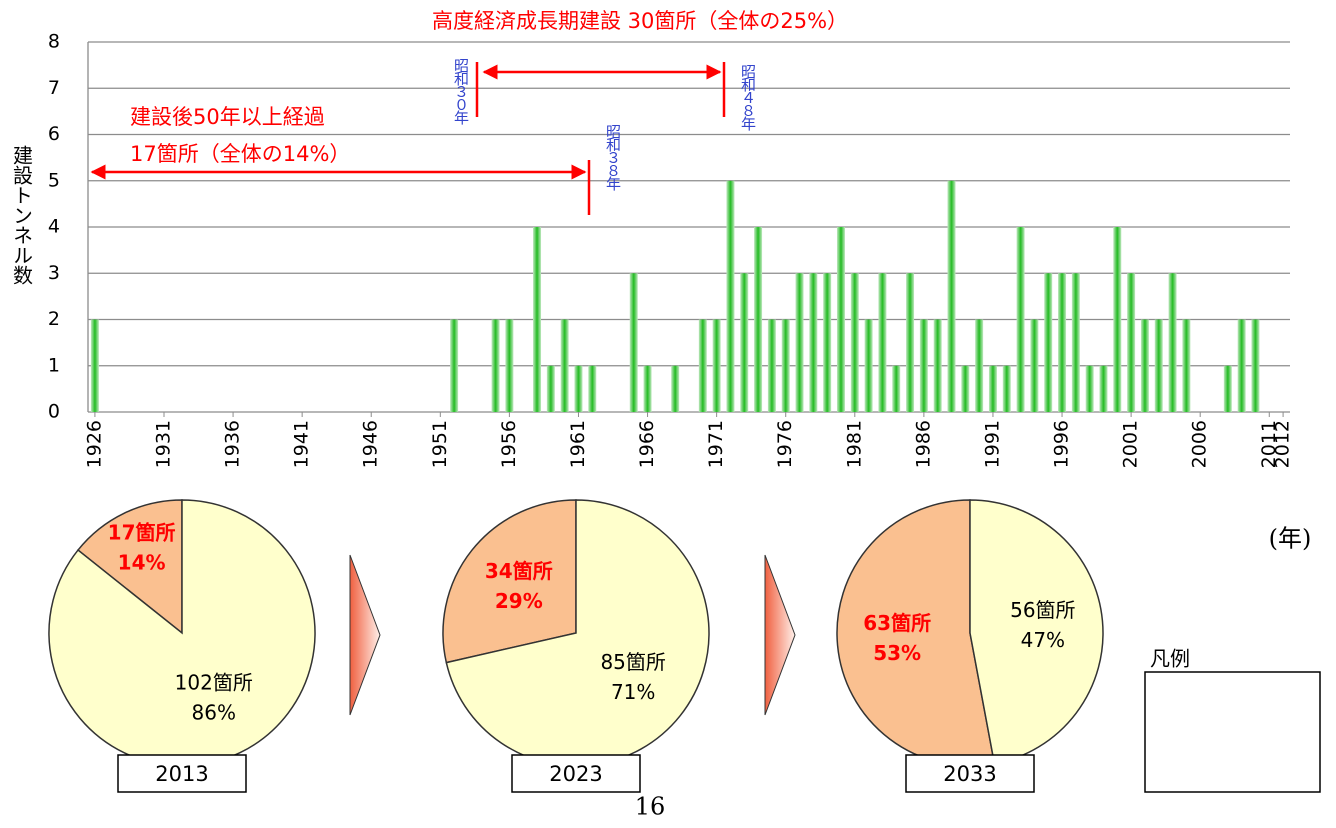  I want to click on era-label: 昭和３０年, so click(461, 91).